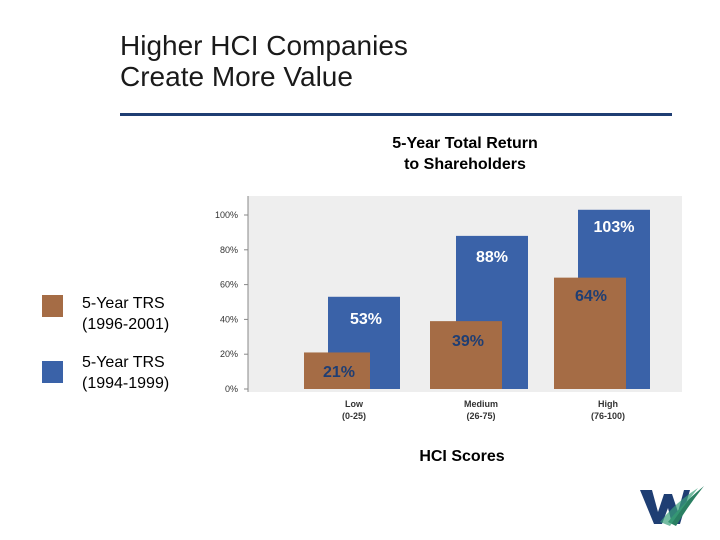  Describe the element at coordinates (591, 296) in the screenshot. I see `data-label-1996-2001-high: 64%` at that location.